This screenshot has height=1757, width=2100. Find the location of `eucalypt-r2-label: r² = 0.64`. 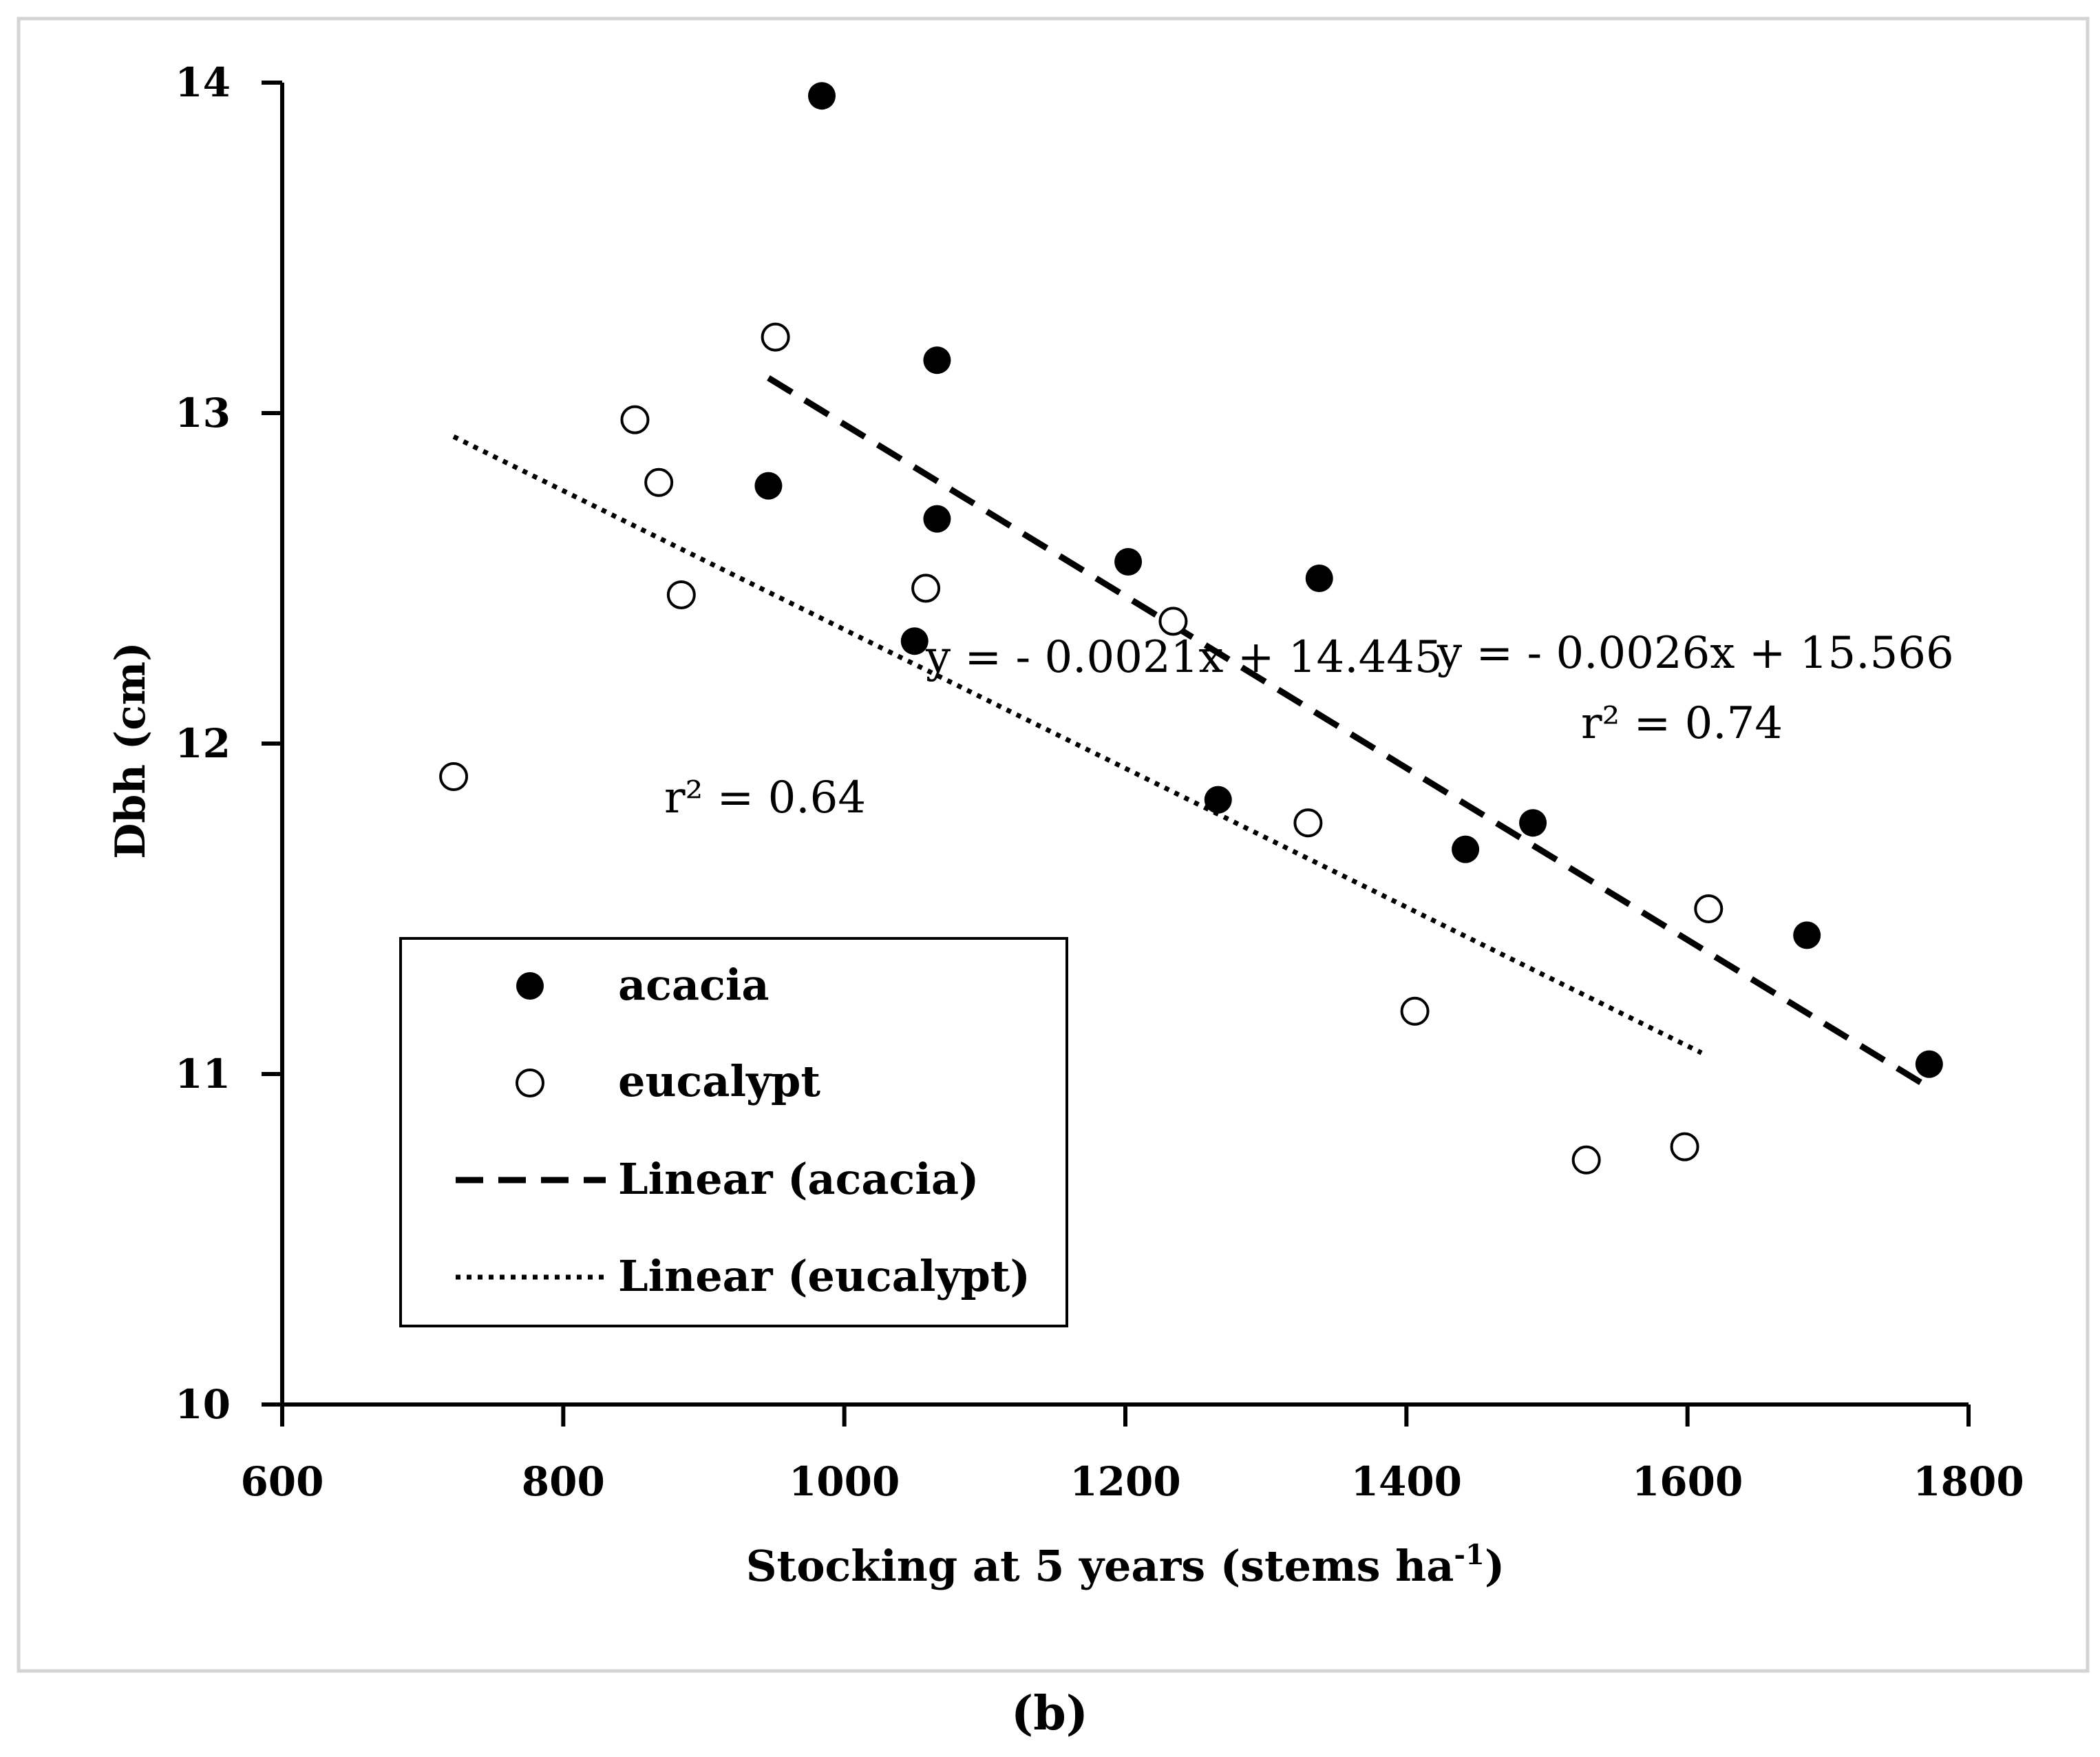

eucalypt-r2-label: r² = 0.64 is located at coordinates (765, 797).